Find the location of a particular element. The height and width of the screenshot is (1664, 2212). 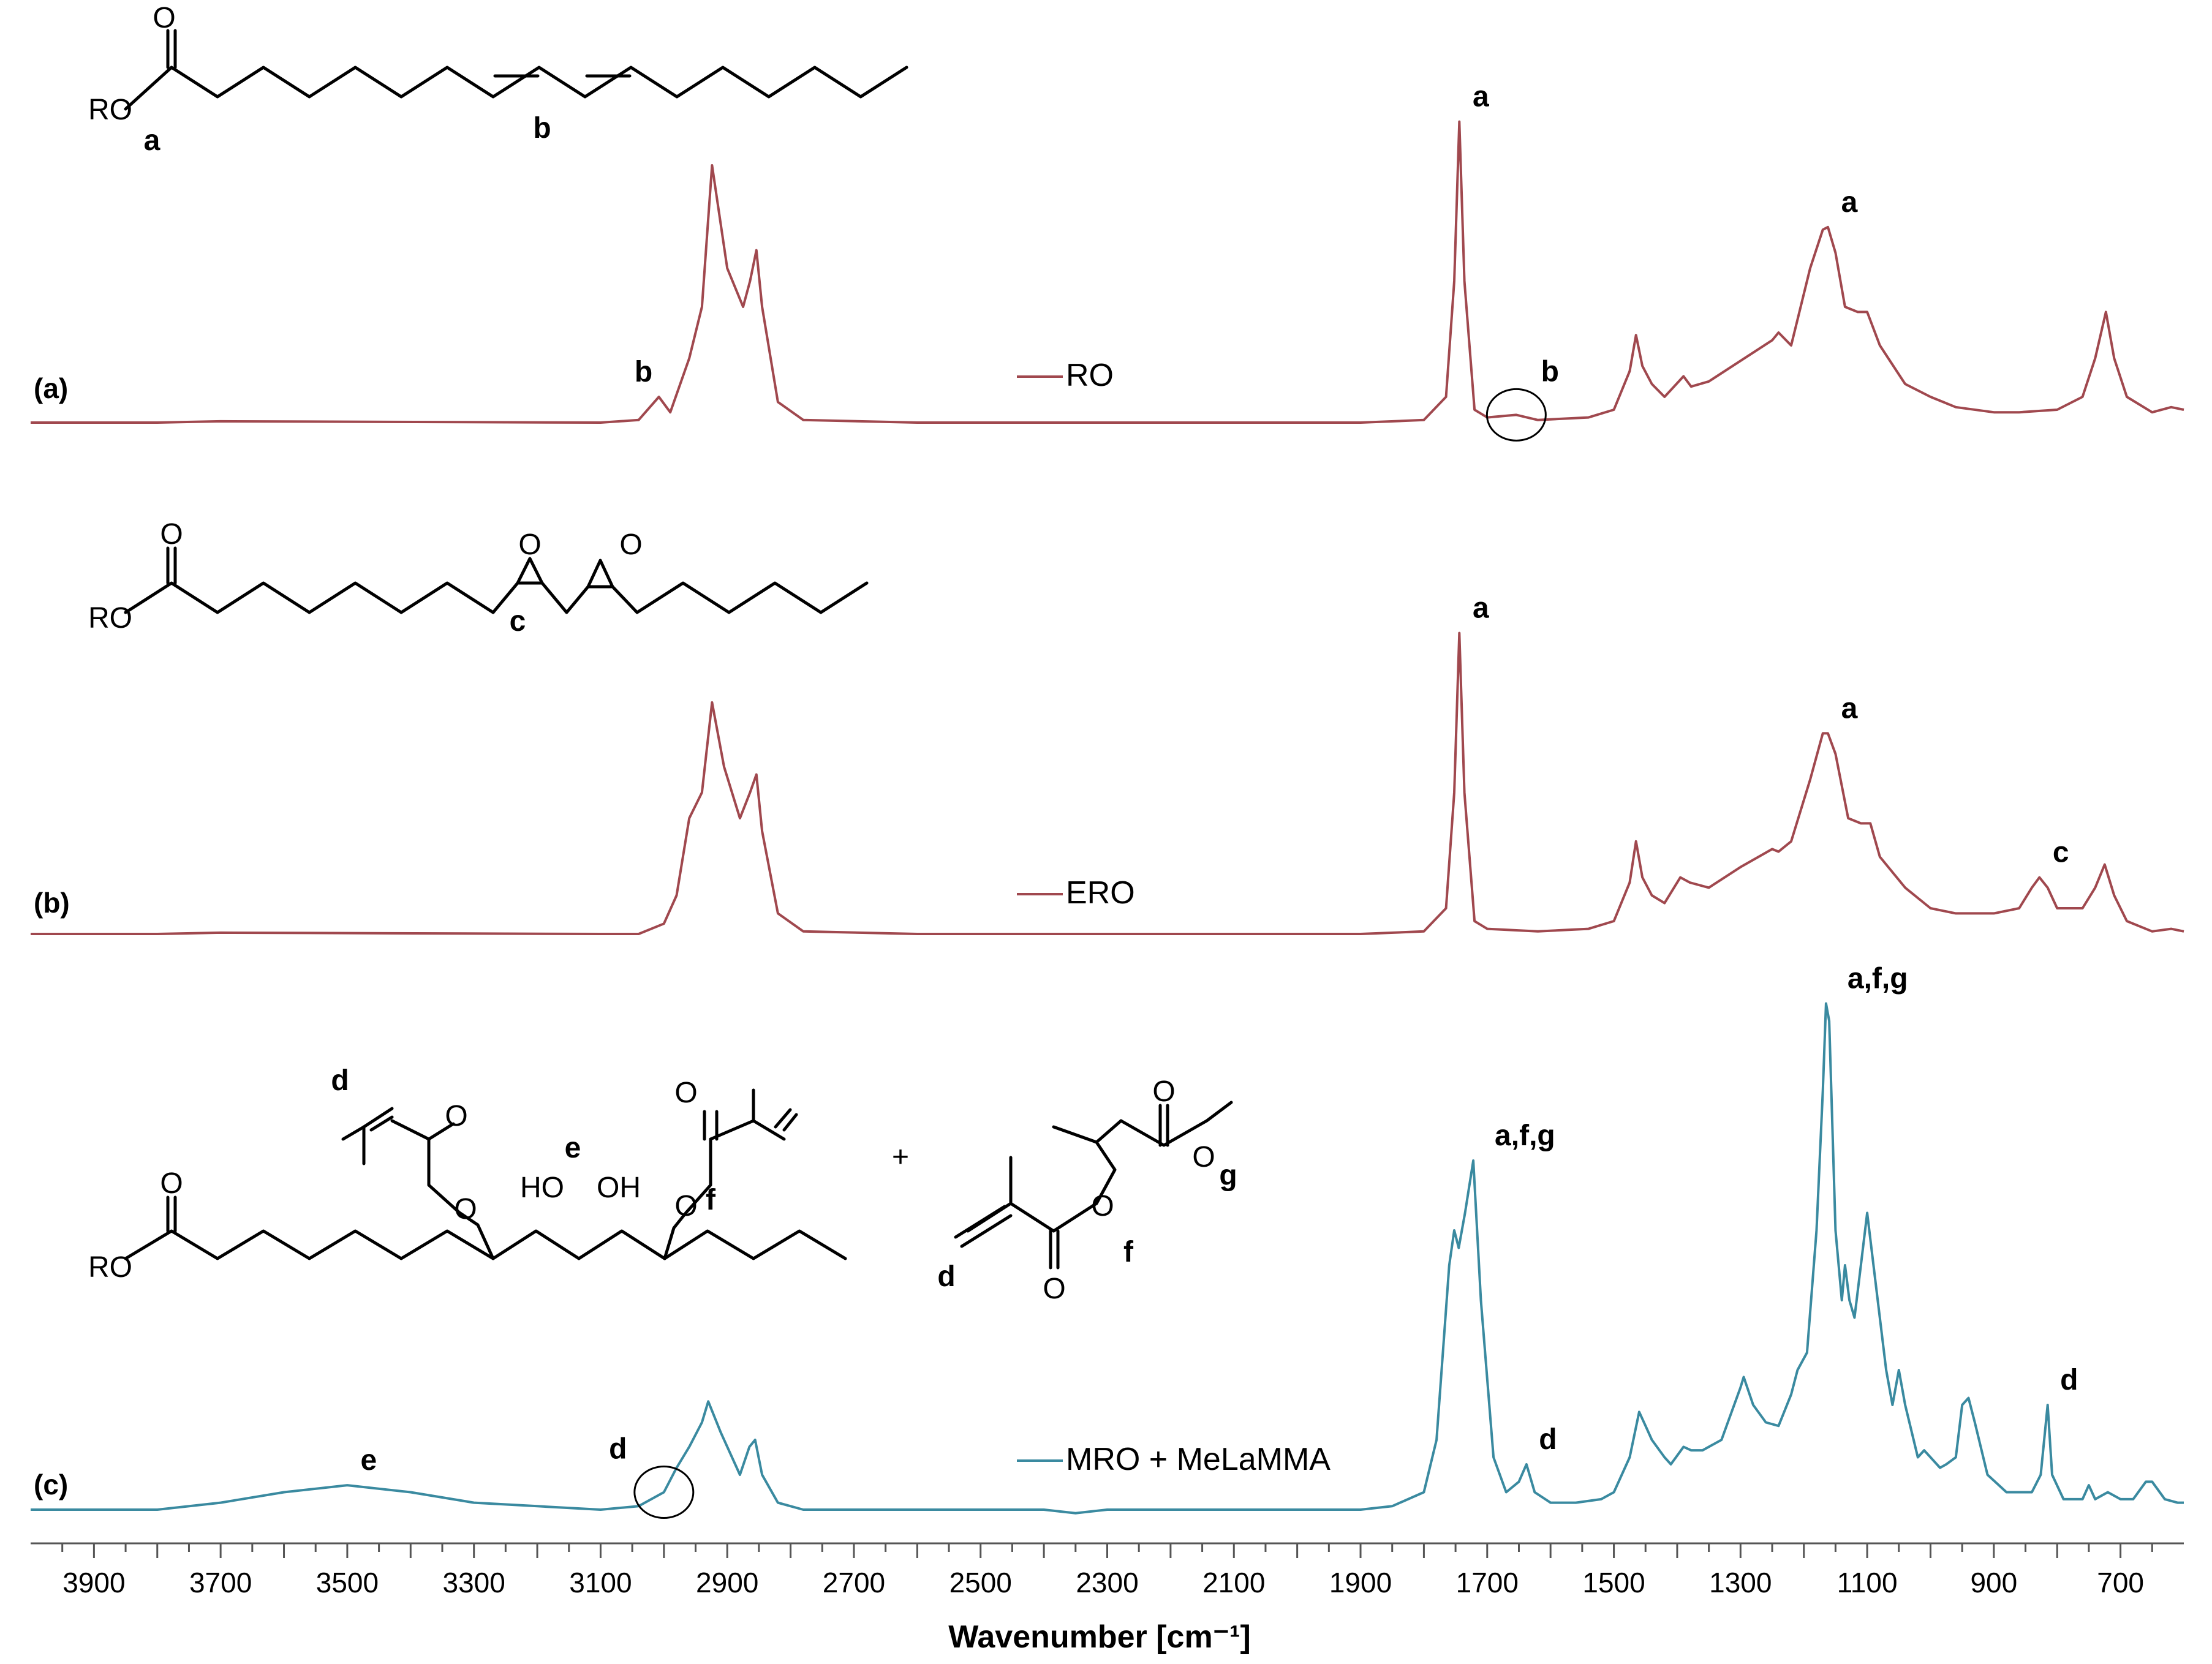

x-tick-label: 900 is located at coordinates (1993, 1582).